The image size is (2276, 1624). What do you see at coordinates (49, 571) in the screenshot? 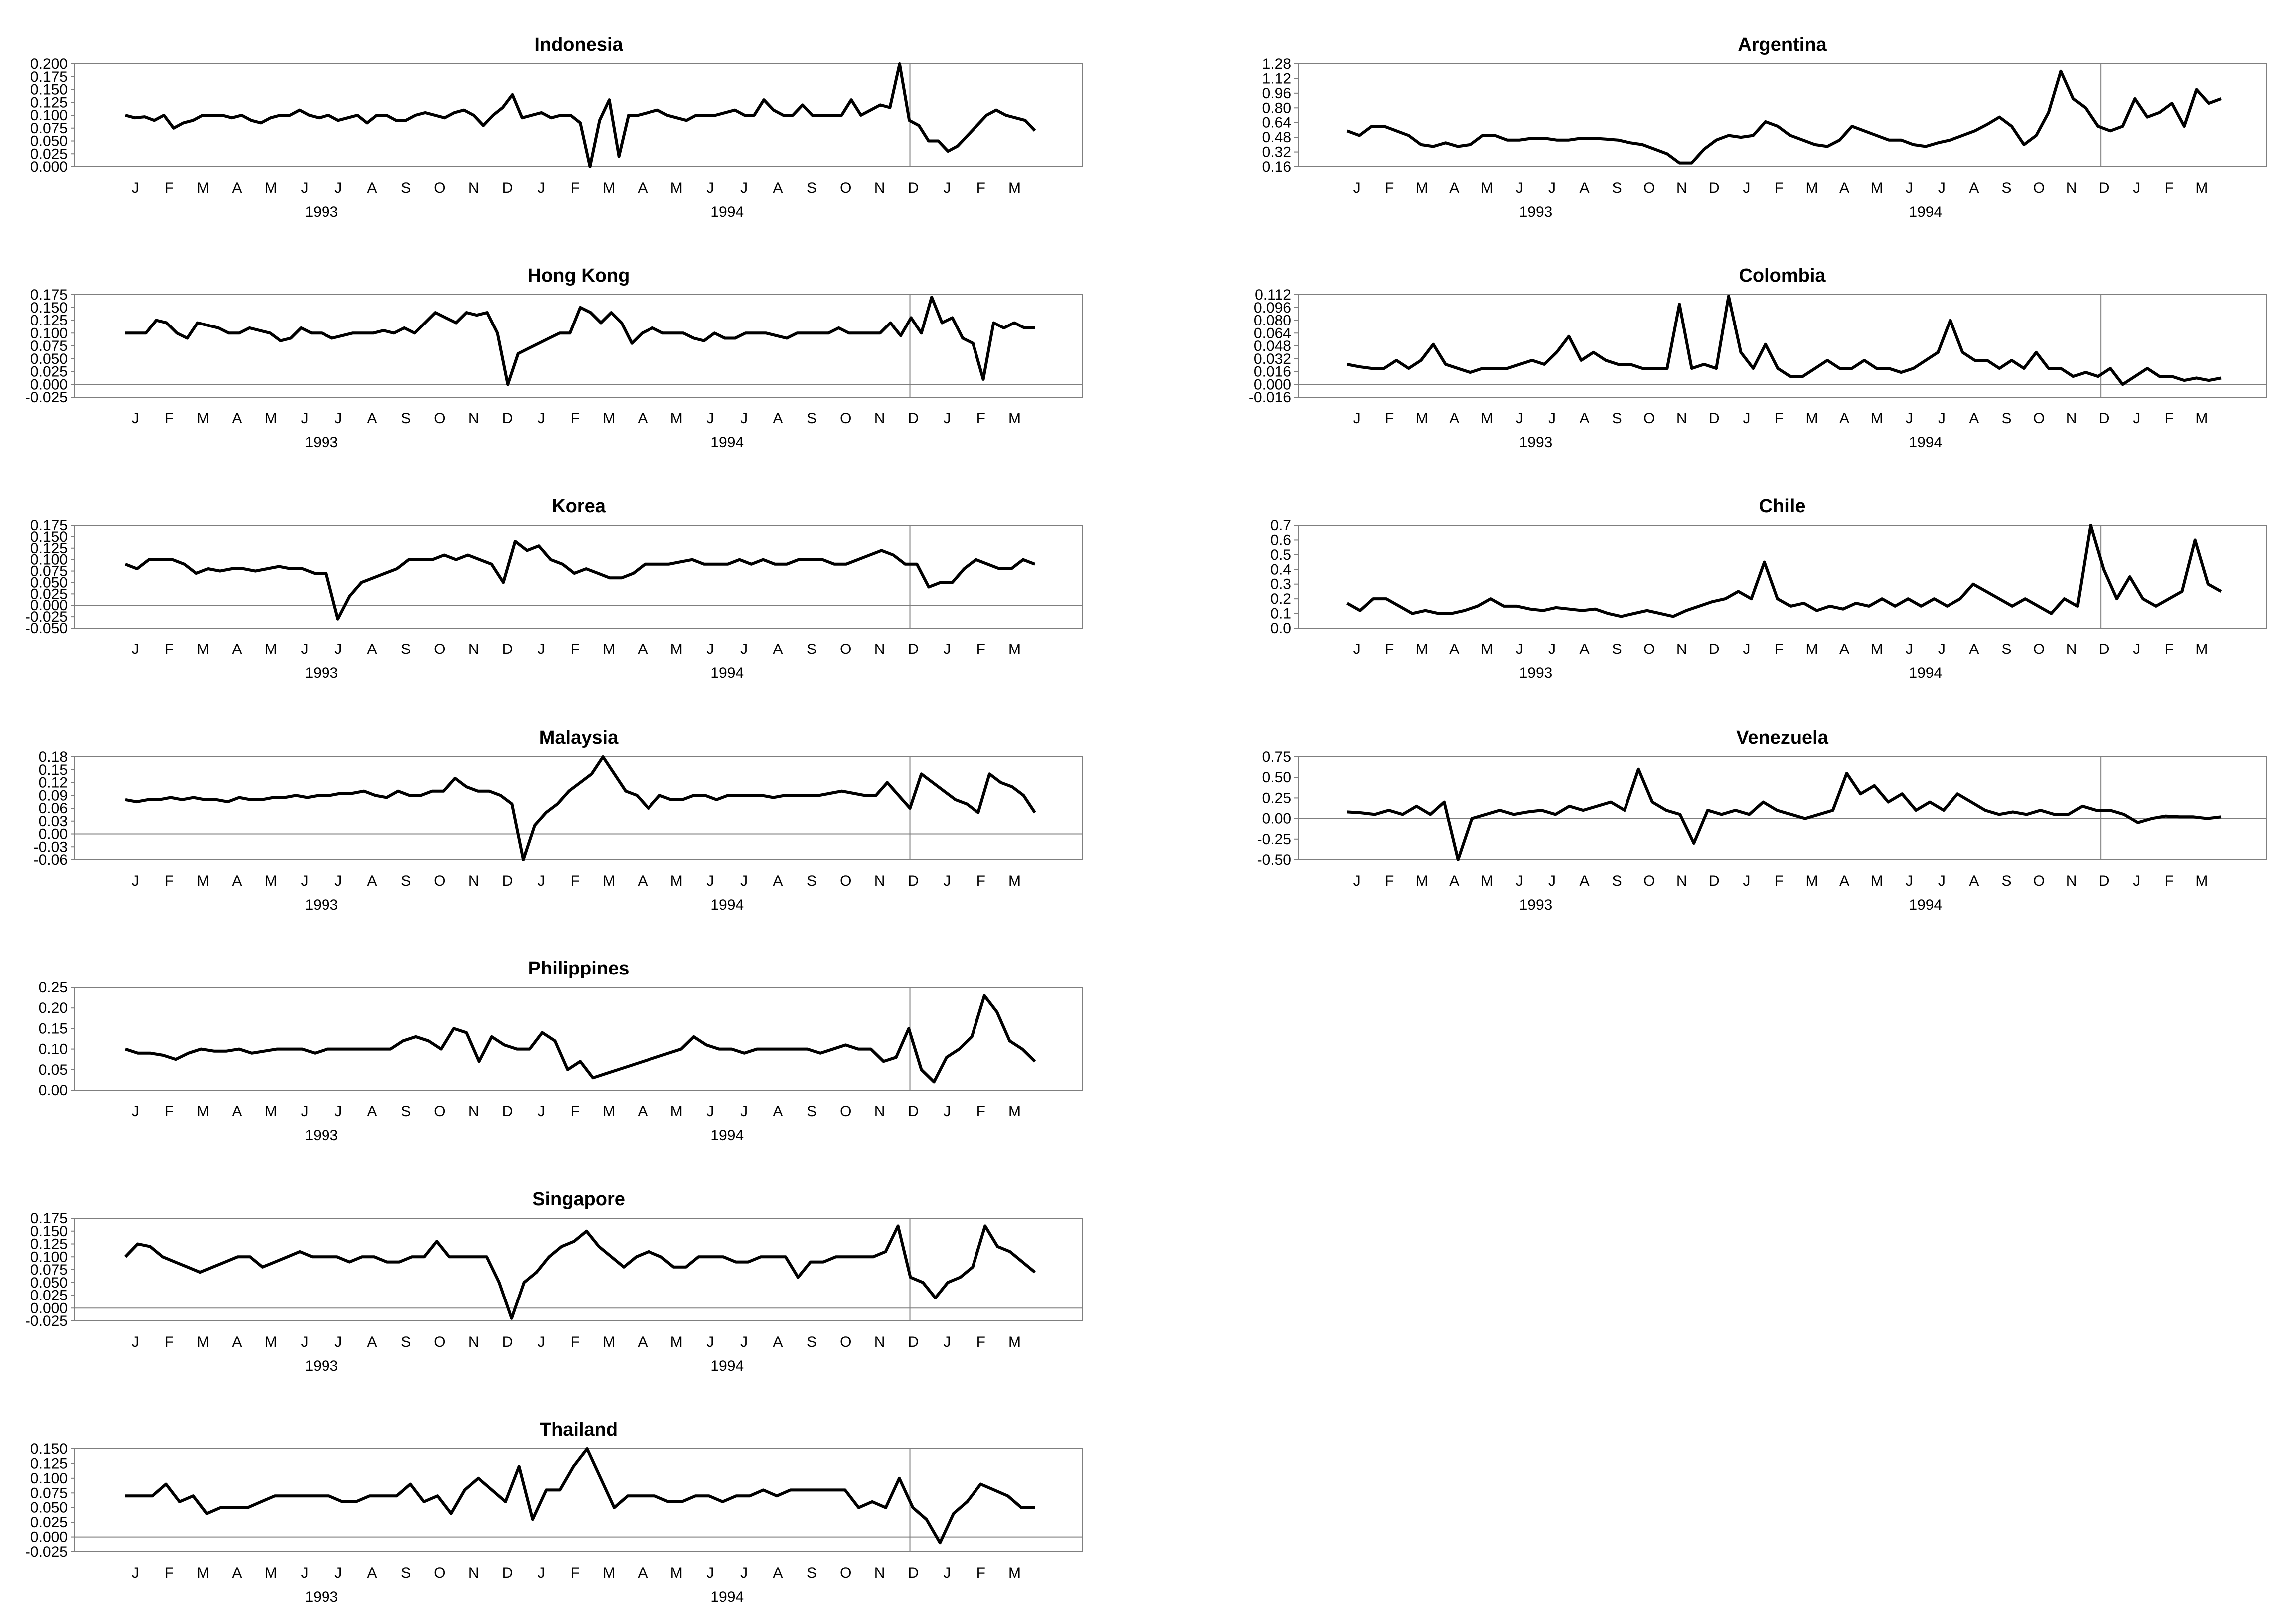
I see `y-tick-label: 0.075` at bounding box center [49, 571].